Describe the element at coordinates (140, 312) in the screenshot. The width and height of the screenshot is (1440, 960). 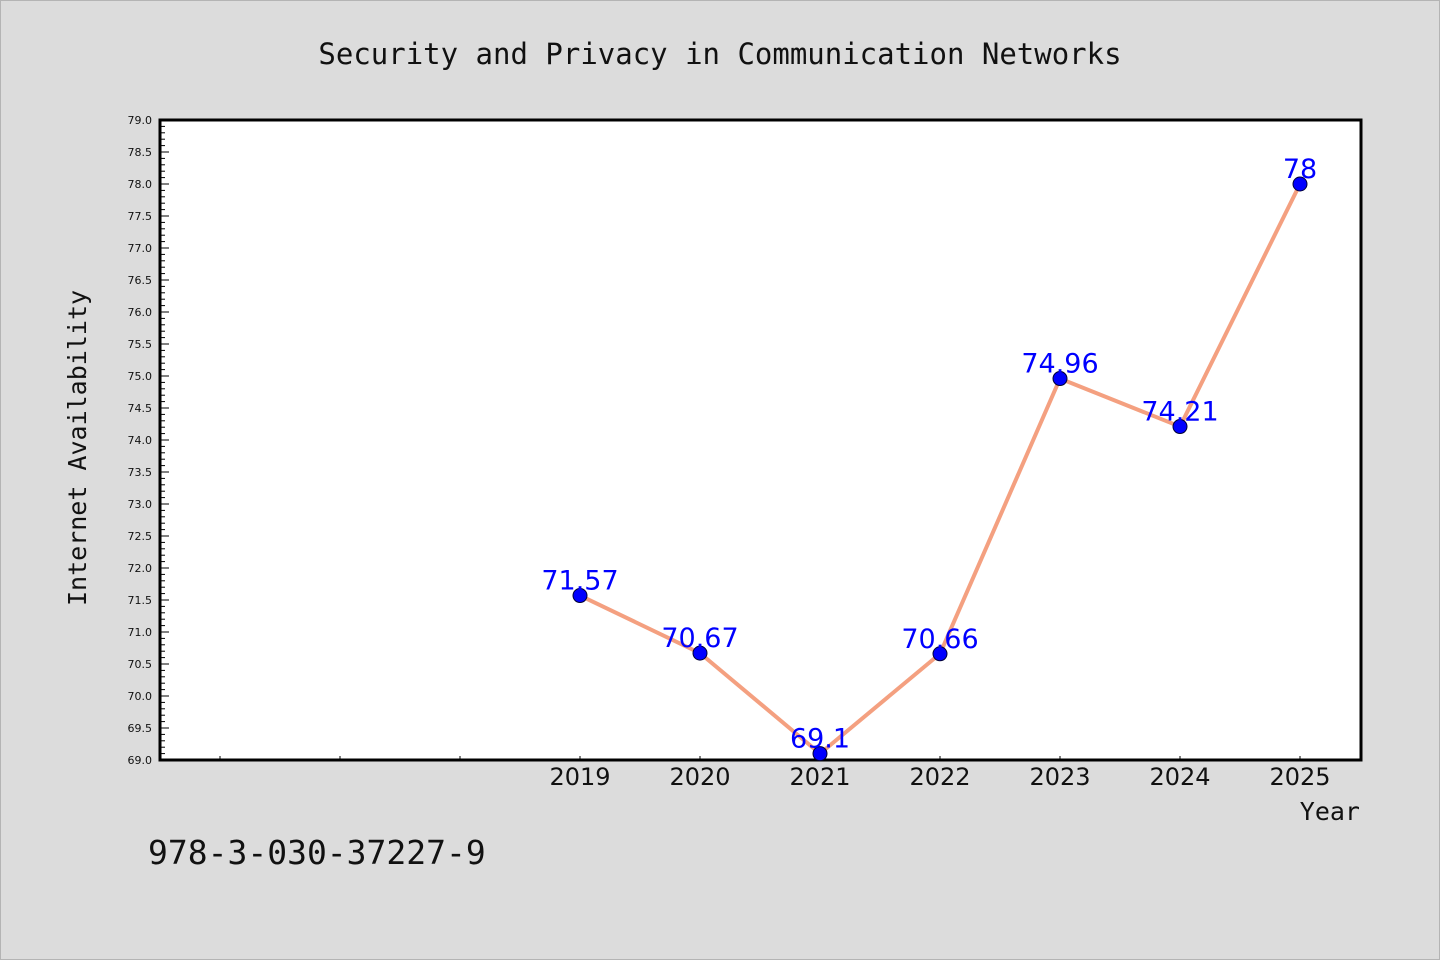
I see `y-tick-label: 76.0` at that location.